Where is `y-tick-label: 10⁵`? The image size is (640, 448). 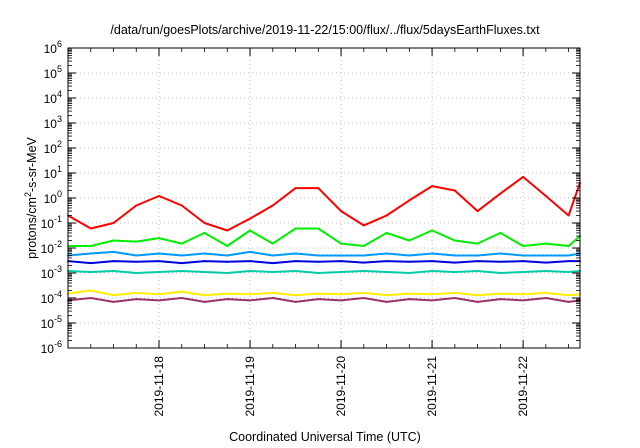
y-tick-label: 10⁵ is located at coordinates (53, 72).